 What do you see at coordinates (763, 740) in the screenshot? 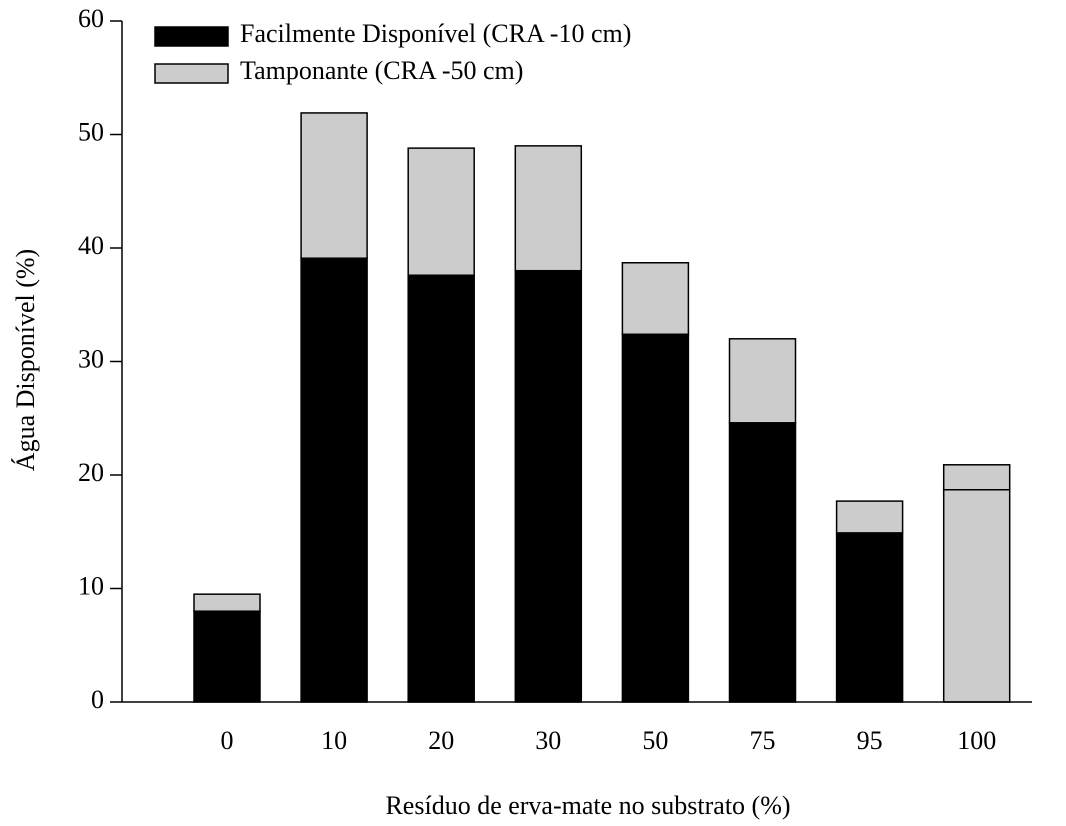
I see `x-tick-label: 75` at bounding box center [763, 740].